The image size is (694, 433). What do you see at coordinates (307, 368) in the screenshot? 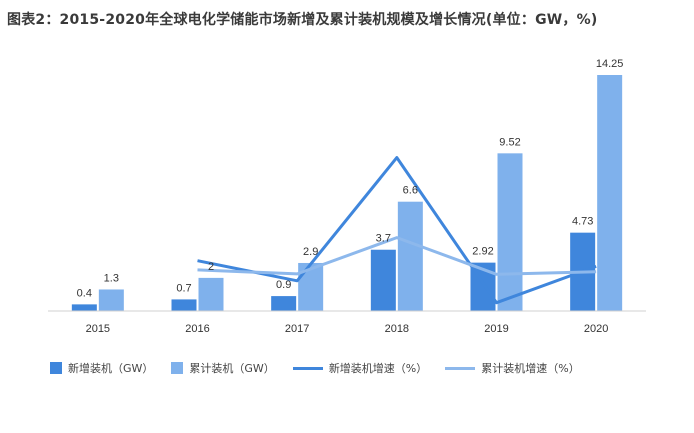
I see `legend-swatch-new-growth` at bounding box center [307, 368].